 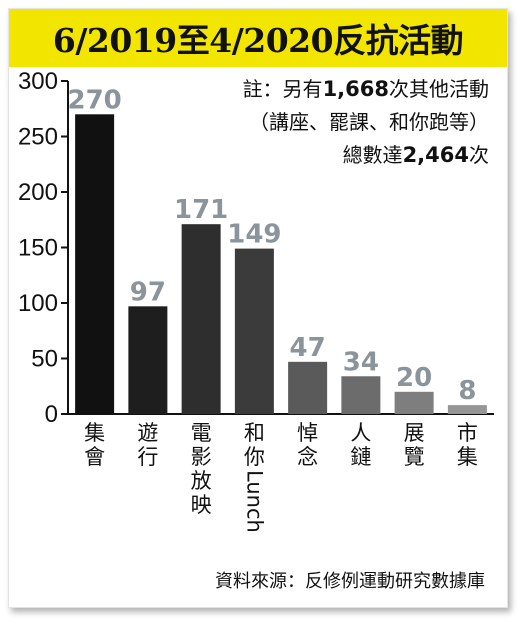 I want to click on category-label: 集會, so click(x=94, y=445).